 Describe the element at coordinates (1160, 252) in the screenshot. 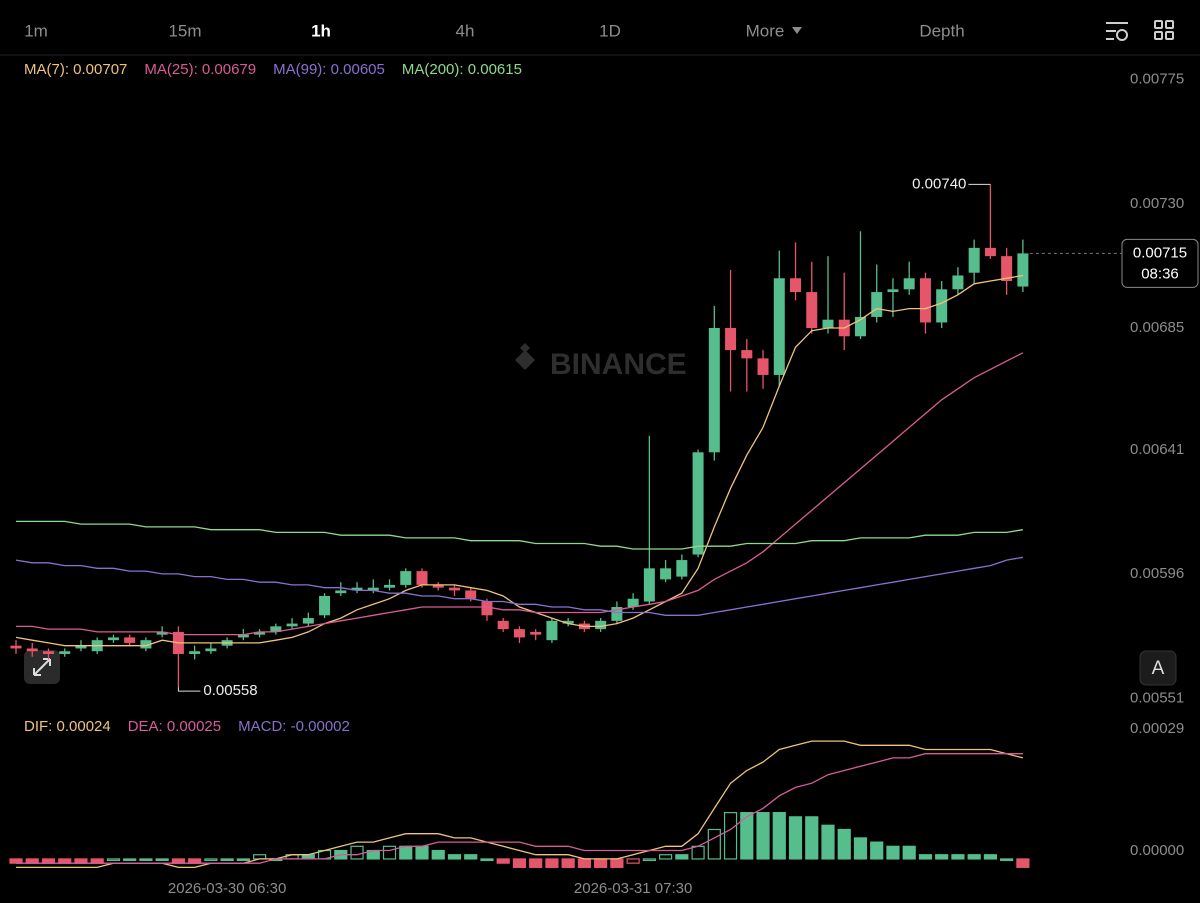

I see `last-price-label: 0.00715` at that location.